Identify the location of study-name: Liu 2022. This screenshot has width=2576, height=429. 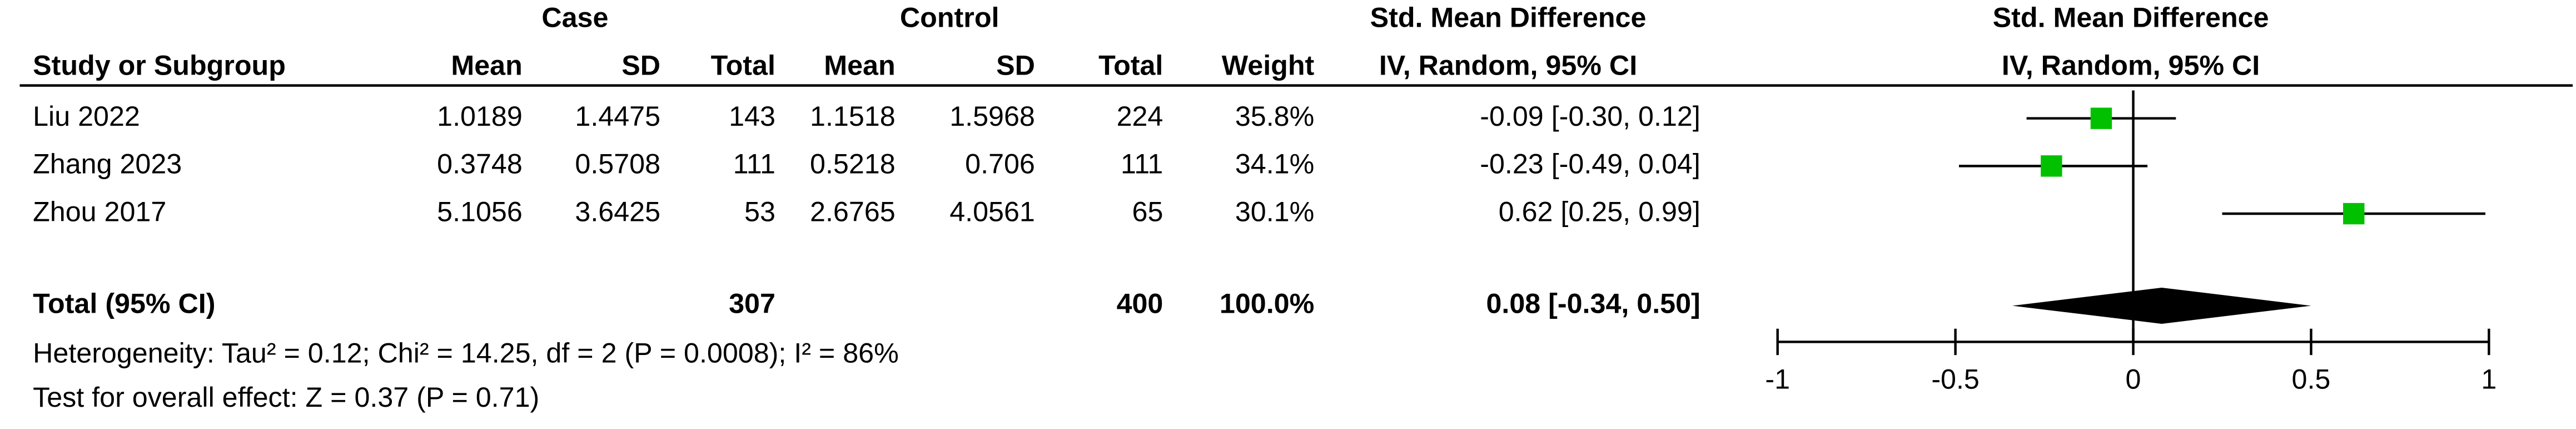
(86, 117).